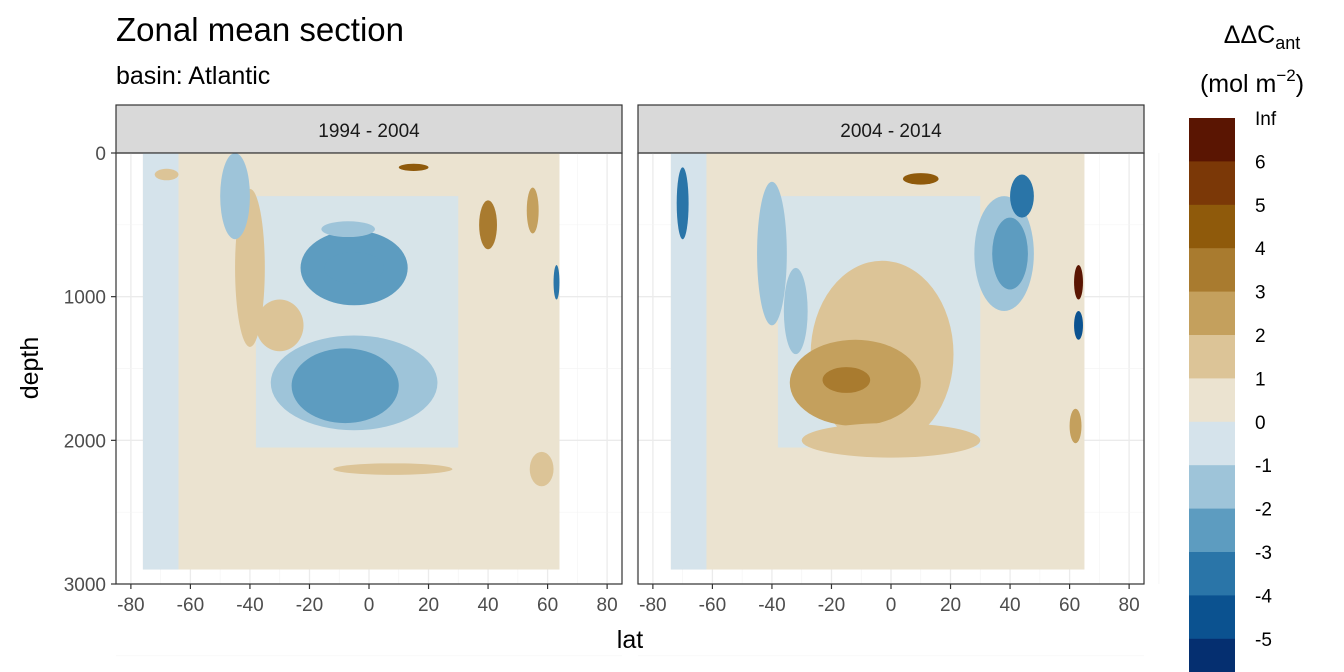 The image size is (1344, 672). Describe the element at coordinates (1266, 119) in the screenshot. I see `legend-label: Inf` at that location.